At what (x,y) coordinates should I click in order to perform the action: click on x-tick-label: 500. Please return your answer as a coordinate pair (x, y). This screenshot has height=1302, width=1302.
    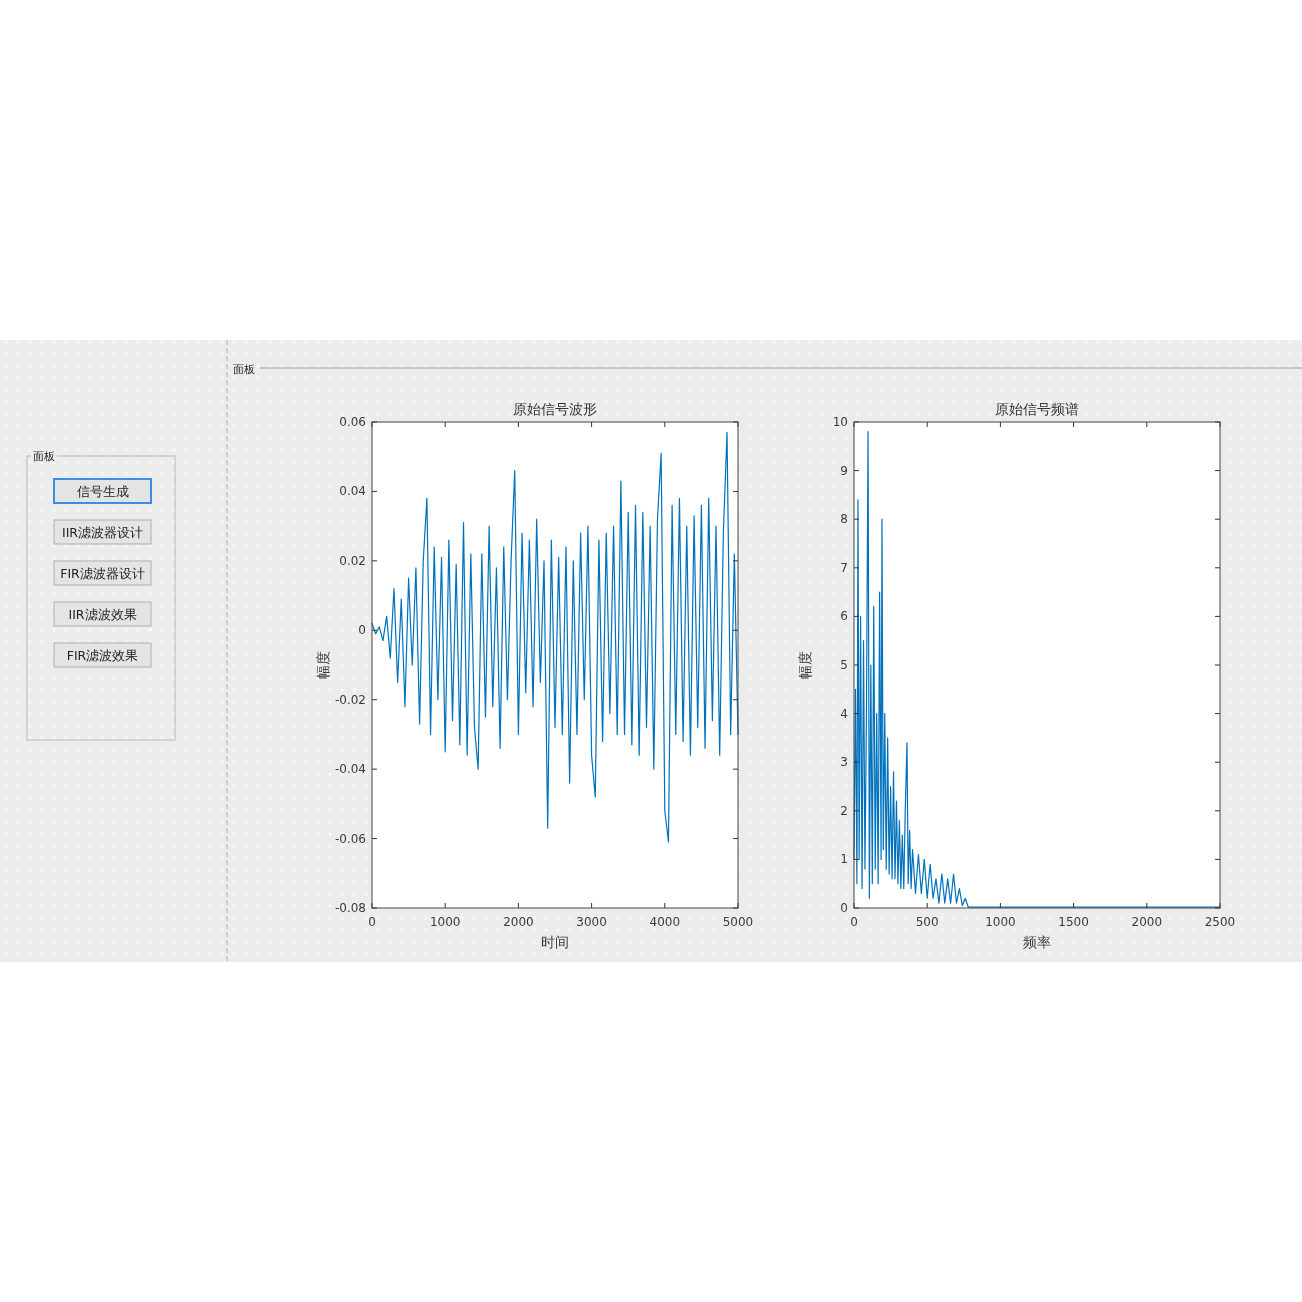
    Looking at the image, I should click on (927, 922).